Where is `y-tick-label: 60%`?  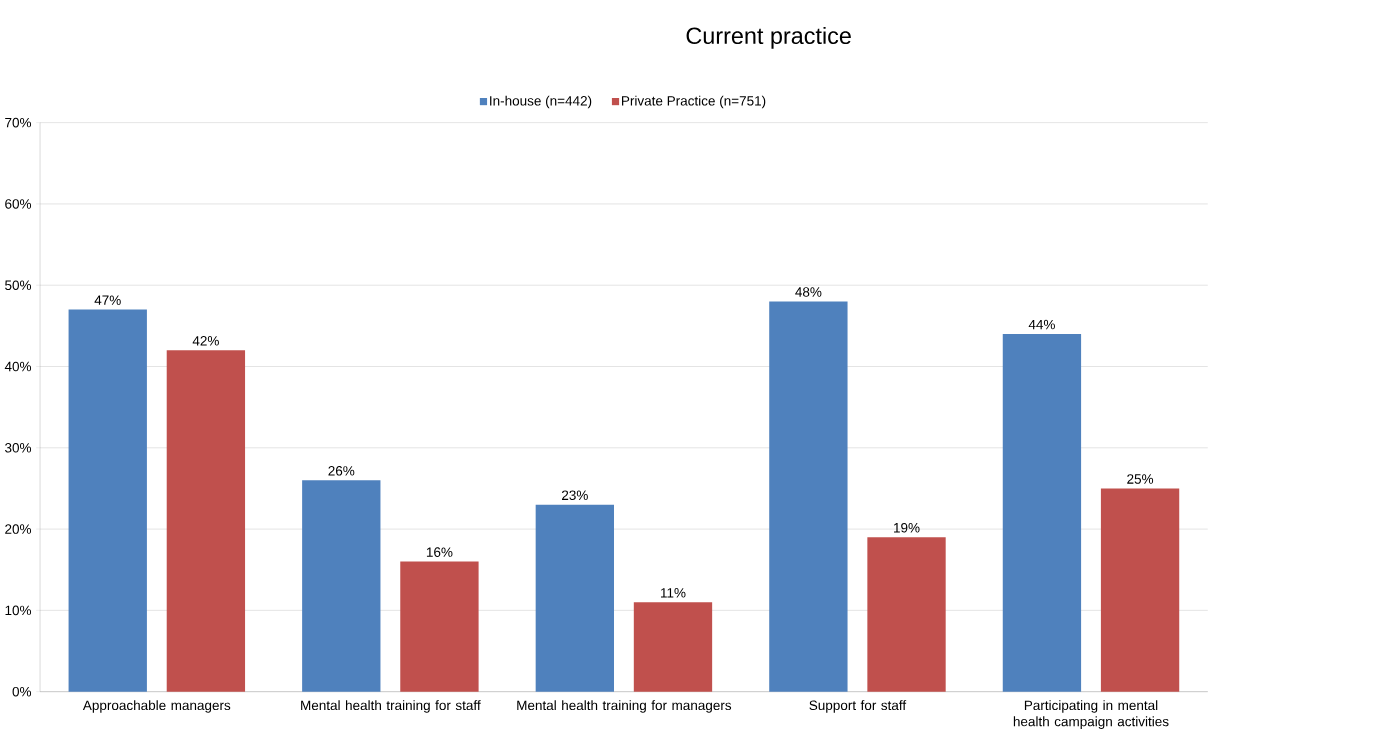 y-tick-label: 60% is located at coordinates (18, 204).